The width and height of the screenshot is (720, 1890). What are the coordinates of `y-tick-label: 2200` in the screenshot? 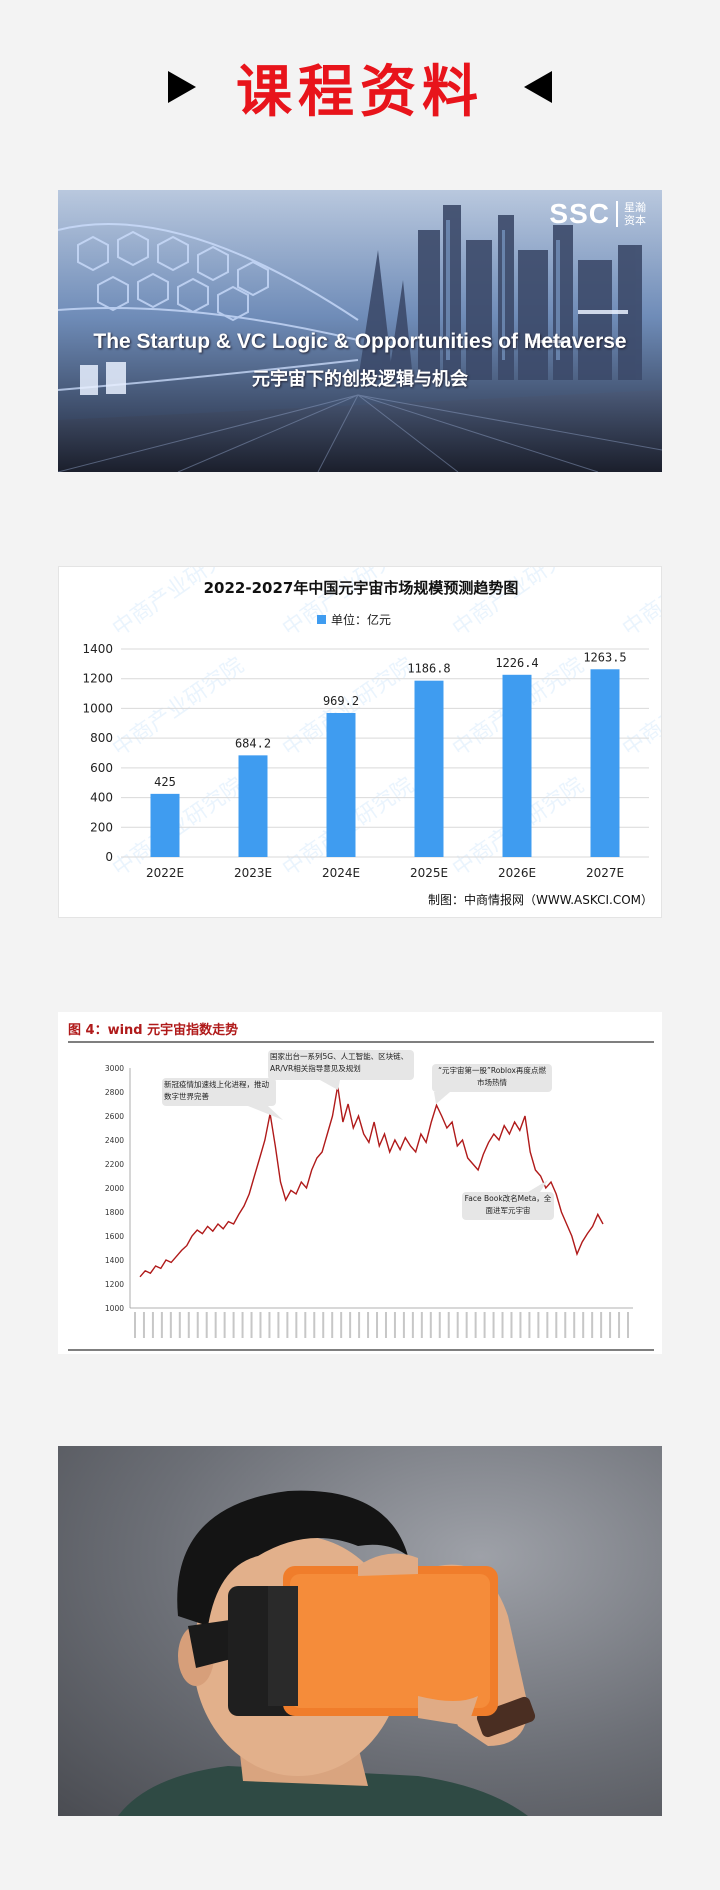 It's located at (114, 1164).